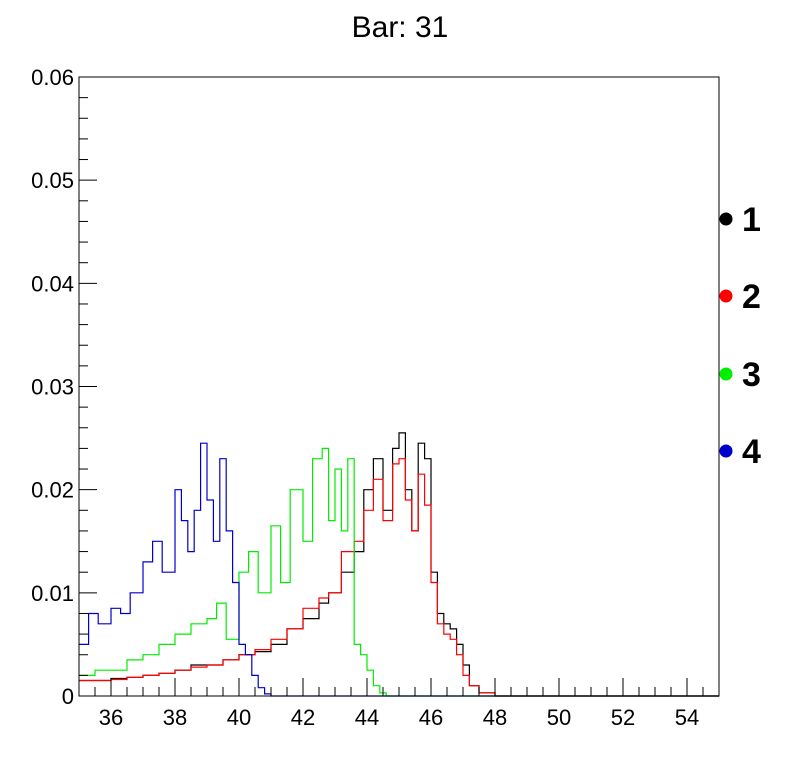 This screenshot has height=774, width=798. I want to click on x-tick-label: 50, so click(559, 717).